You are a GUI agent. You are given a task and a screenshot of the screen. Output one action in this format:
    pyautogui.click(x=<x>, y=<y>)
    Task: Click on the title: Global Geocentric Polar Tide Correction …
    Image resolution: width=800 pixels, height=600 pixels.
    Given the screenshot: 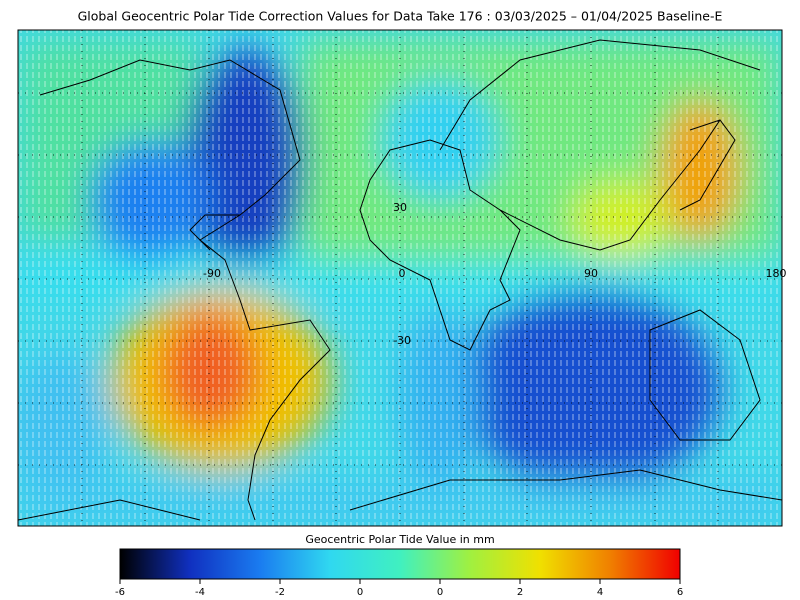 What is the action you would take?
    pyautogui.click(x=400, y=16)
    